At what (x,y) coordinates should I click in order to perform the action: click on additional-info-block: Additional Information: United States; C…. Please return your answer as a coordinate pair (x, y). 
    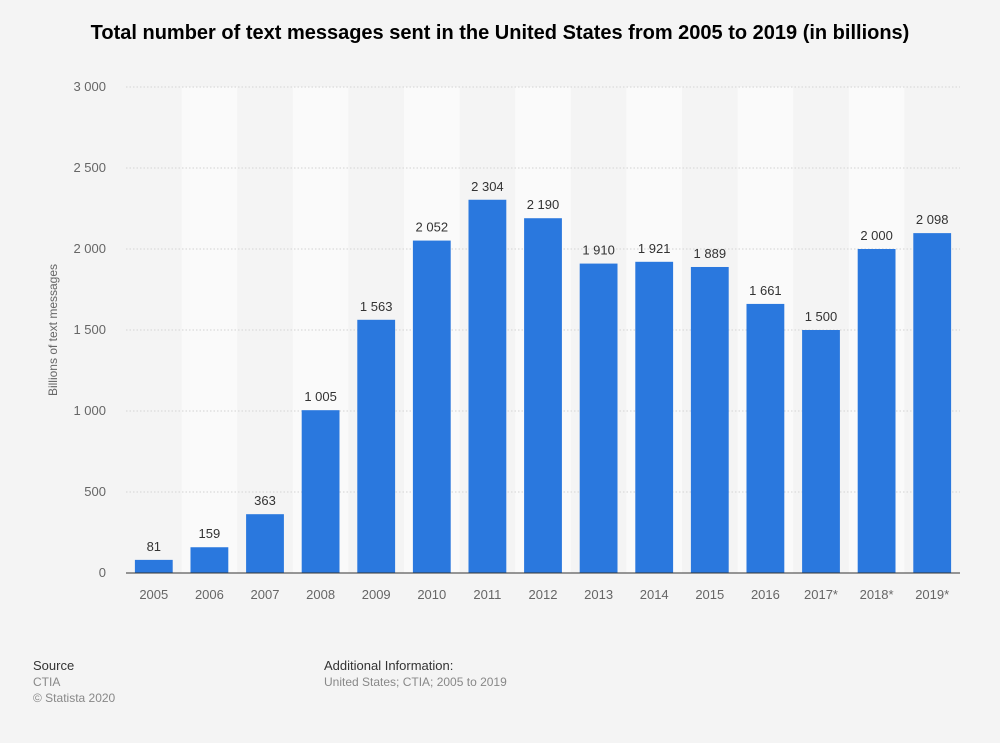
    Looking at the image, I should click on (415, 674).